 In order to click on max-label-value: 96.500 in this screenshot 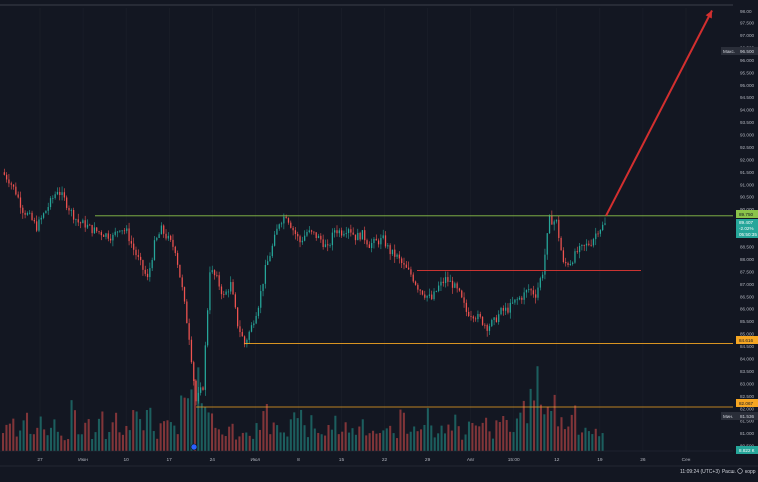, I will do `click(747, 51)`.